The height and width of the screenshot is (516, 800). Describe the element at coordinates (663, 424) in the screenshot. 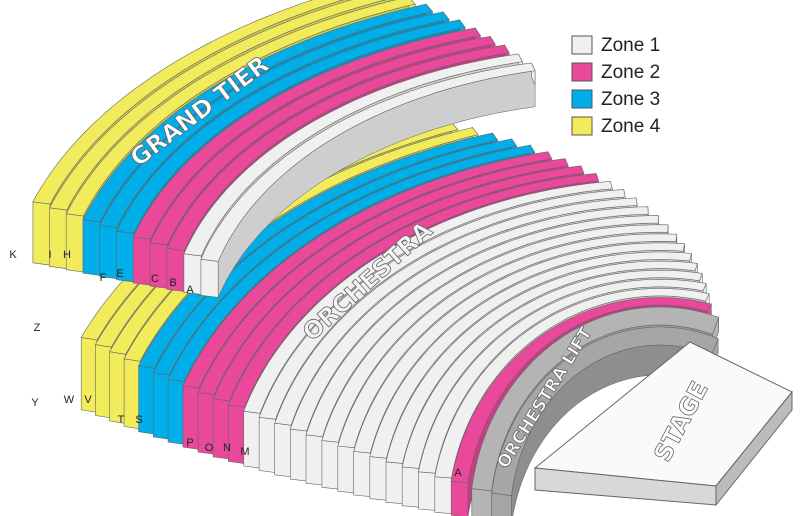

I see `stage` at that location.